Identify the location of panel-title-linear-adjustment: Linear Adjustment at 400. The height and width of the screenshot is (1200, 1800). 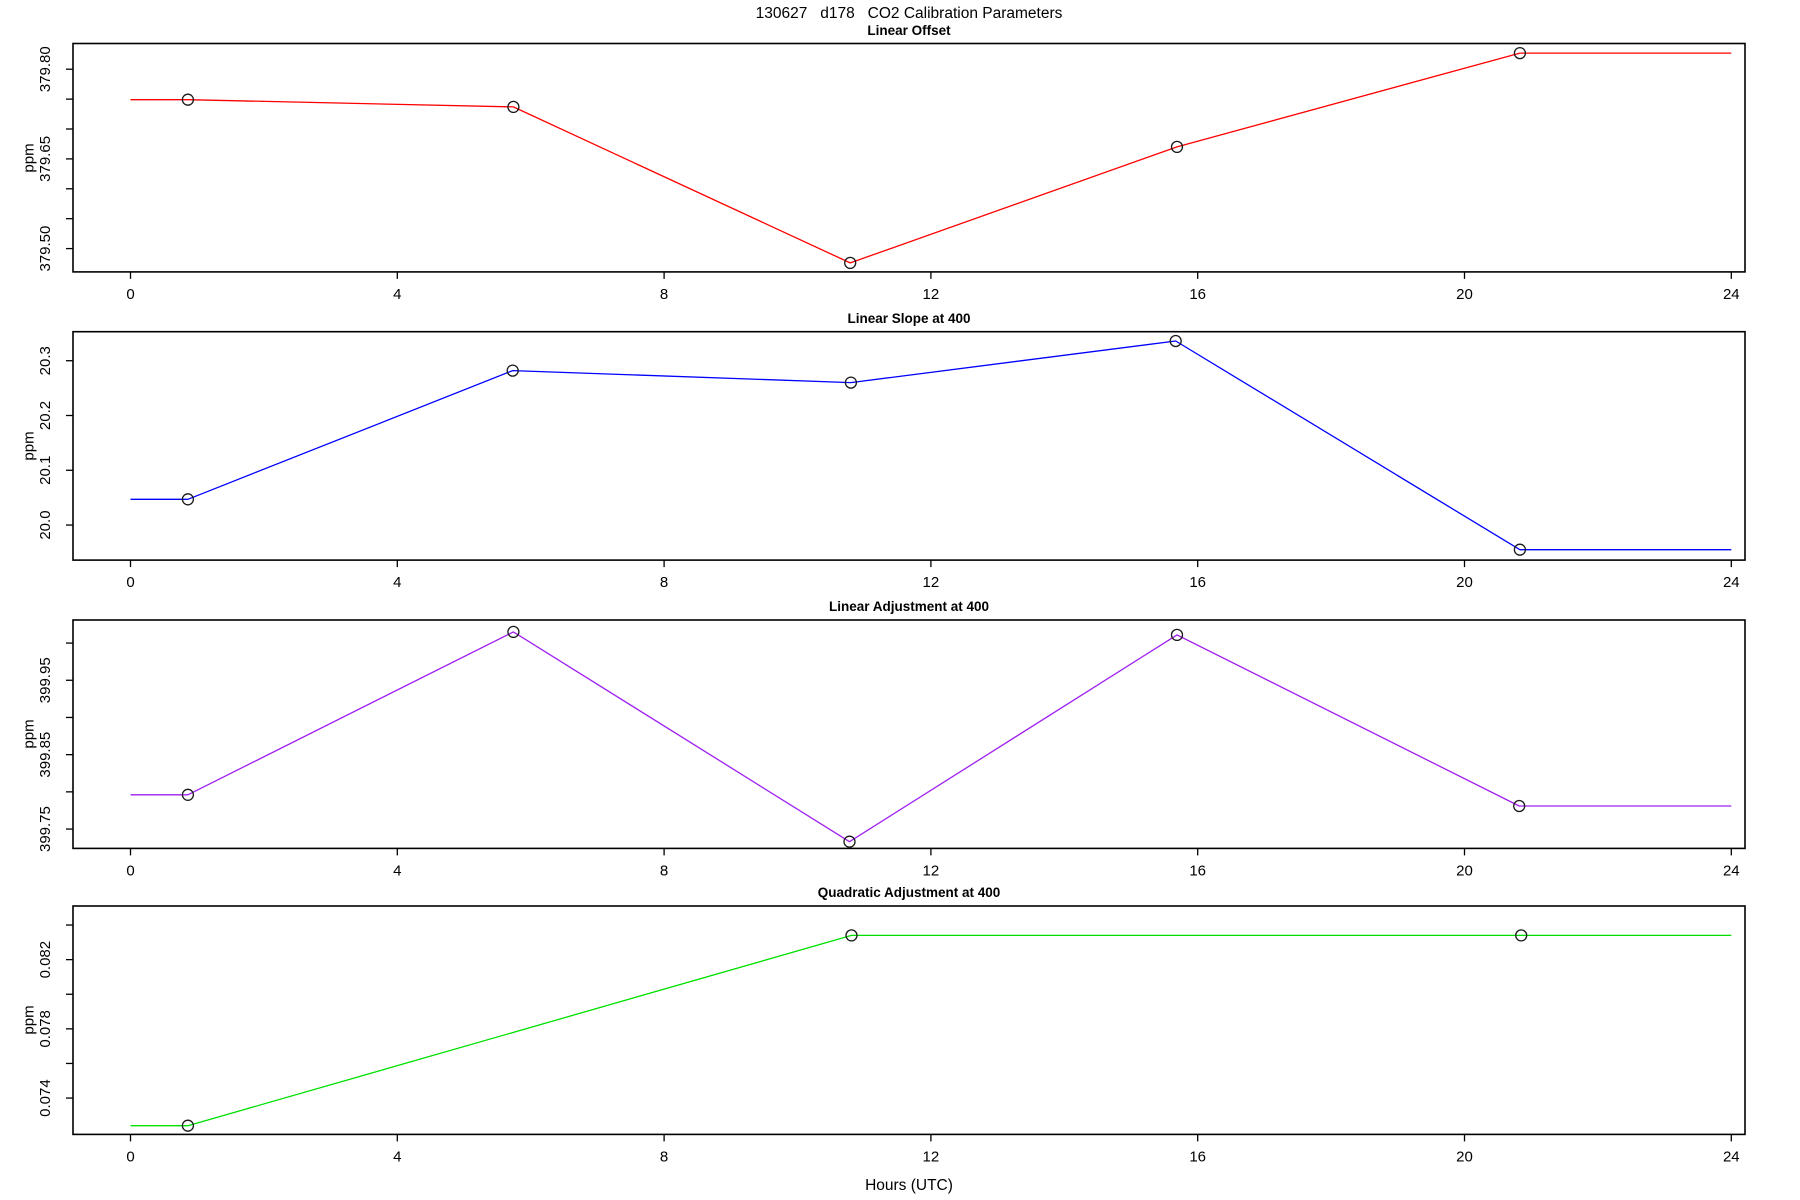
(909, 606).